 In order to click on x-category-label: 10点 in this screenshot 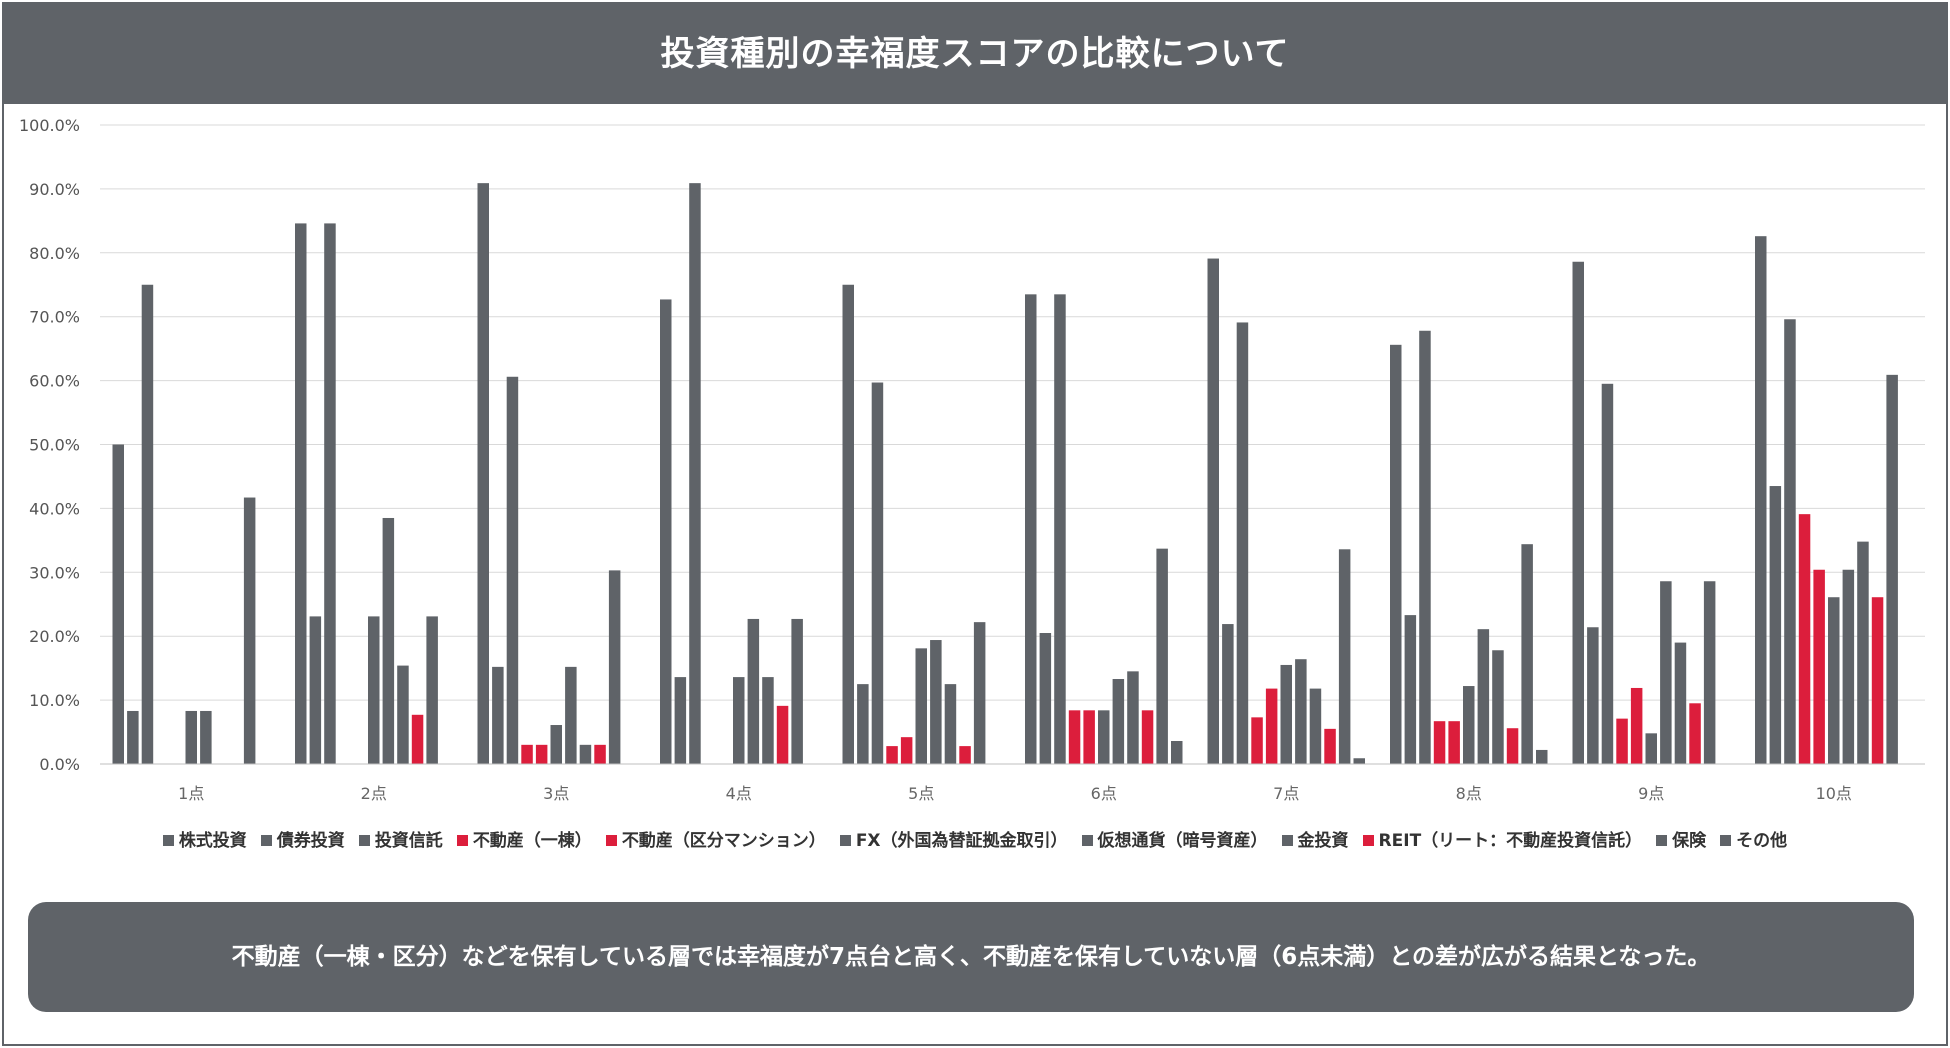, I will do `click(1834, 793)`.